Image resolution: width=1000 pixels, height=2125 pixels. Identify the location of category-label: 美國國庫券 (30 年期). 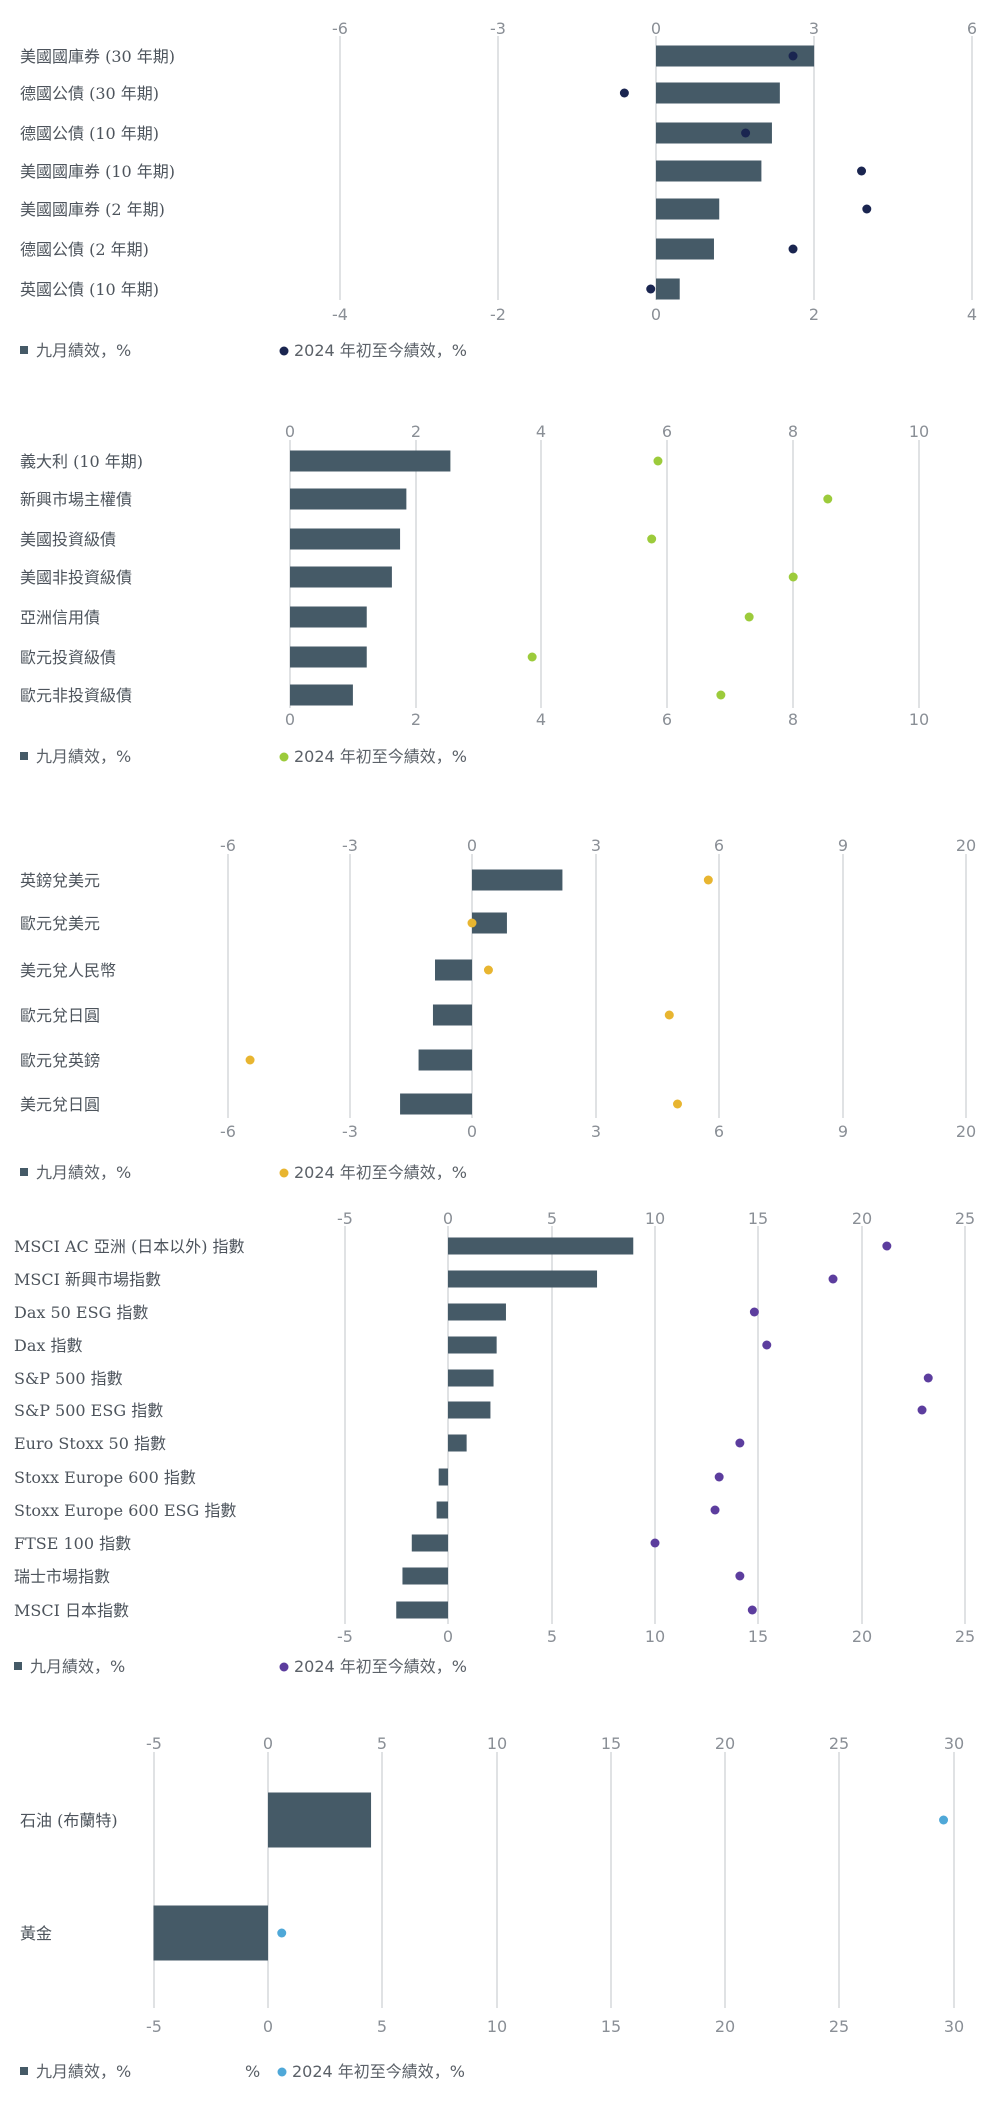
(97, 56).